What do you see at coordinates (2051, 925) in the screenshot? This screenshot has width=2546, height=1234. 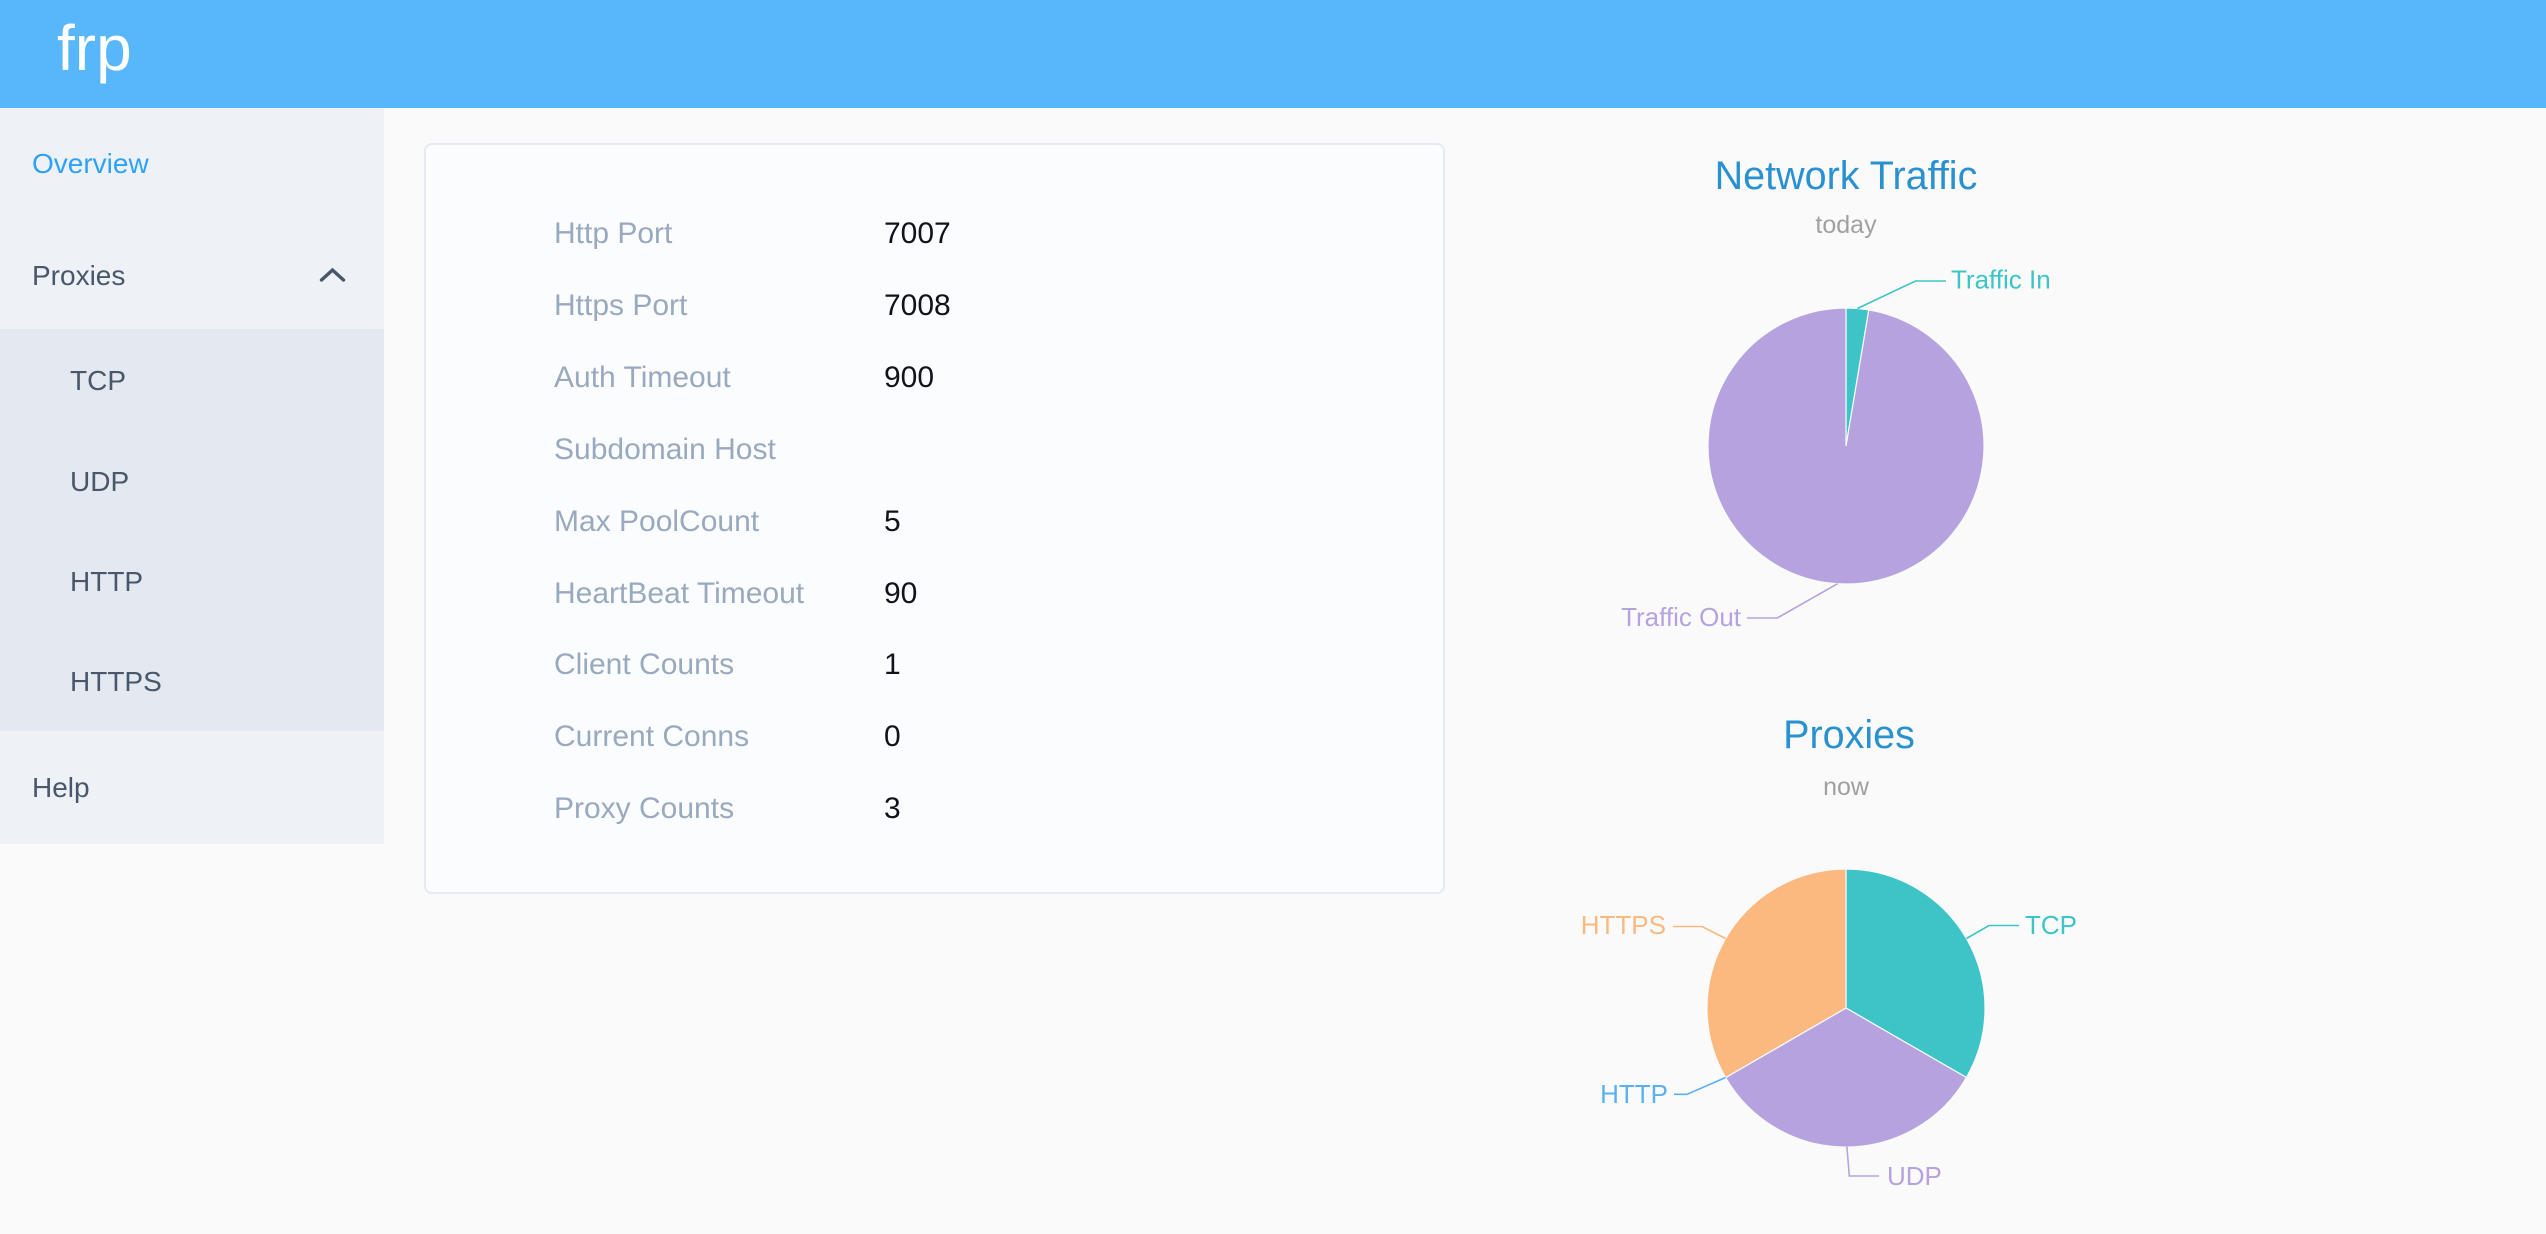 I see `svg-text: TCP` at bounding box center [2051, 925].